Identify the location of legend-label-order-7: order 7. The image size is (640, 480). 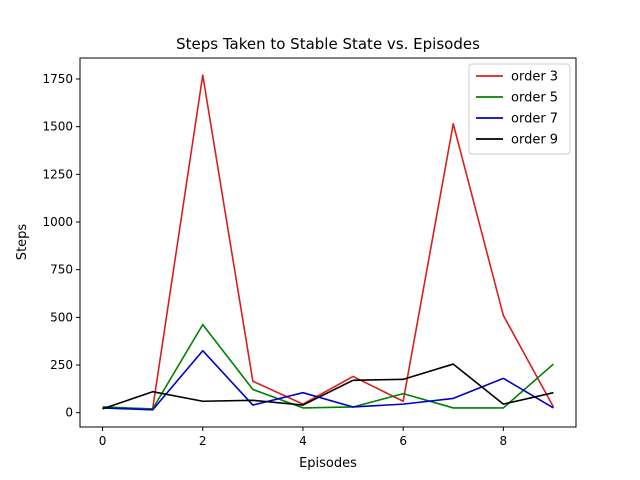
(534, 119).